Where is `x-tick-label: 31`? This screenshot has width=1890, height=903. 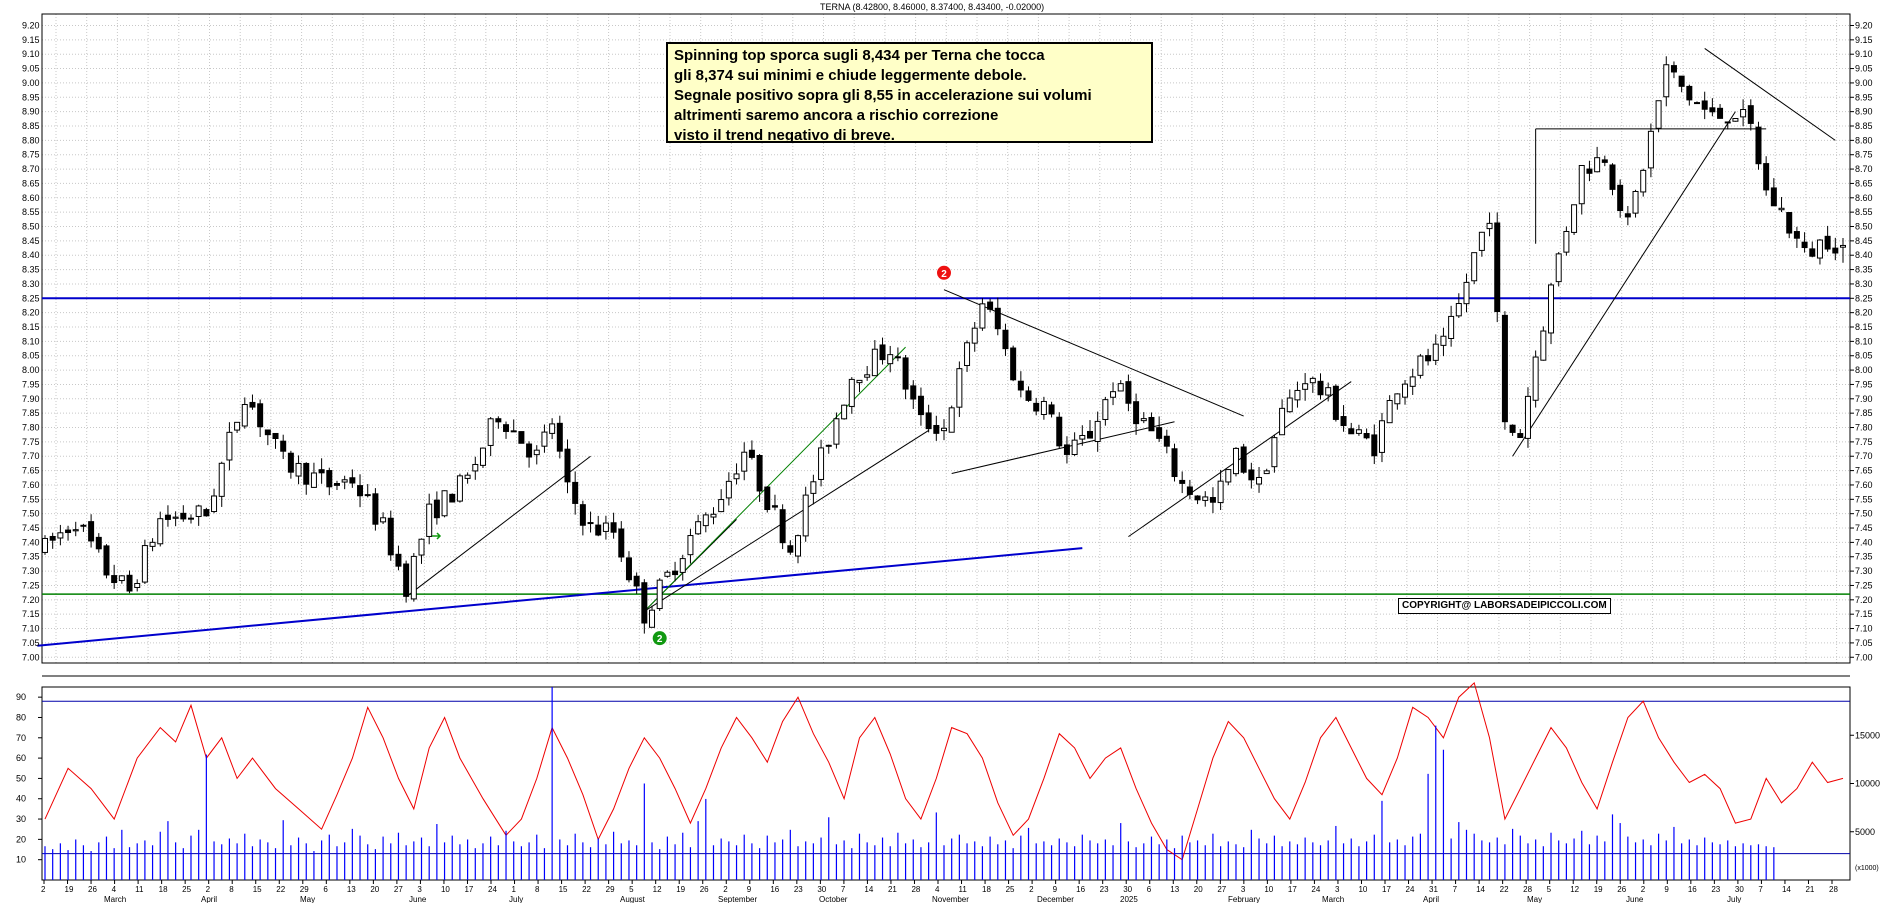 x-tick-label: 31 is located at coordinates (1433, 889).